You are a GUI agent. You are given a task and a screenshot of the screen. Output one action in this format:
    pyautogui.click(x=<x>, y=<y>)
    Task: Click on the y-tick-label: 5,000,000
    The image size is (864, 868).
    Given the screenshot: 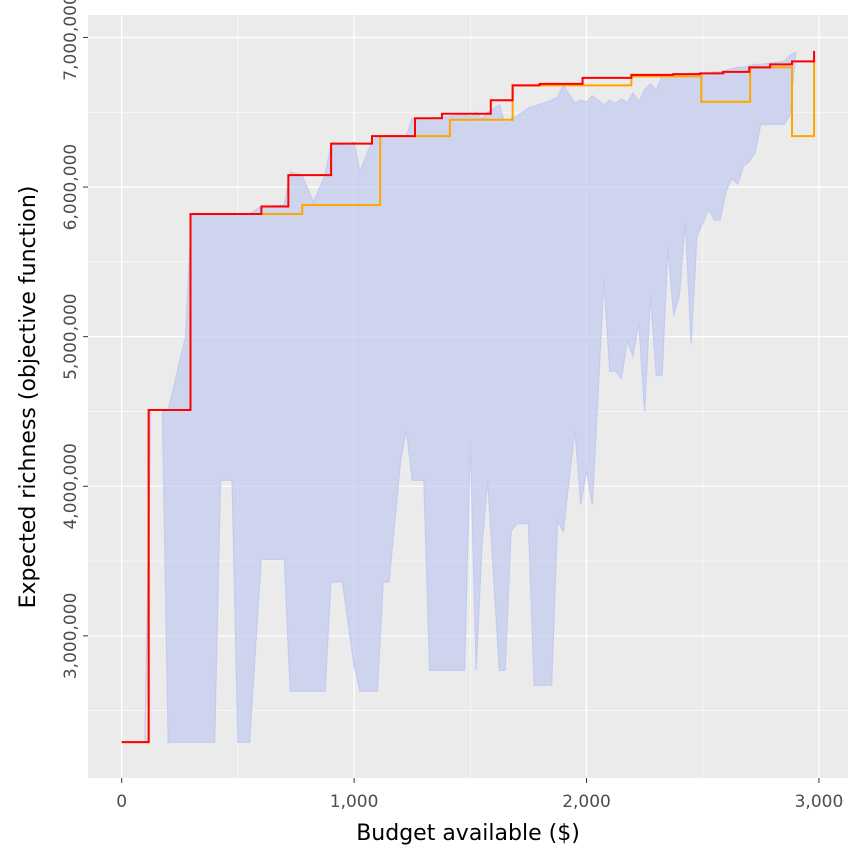 What is the action you would take?
    pyautogui.click(x=71, y=336)
    